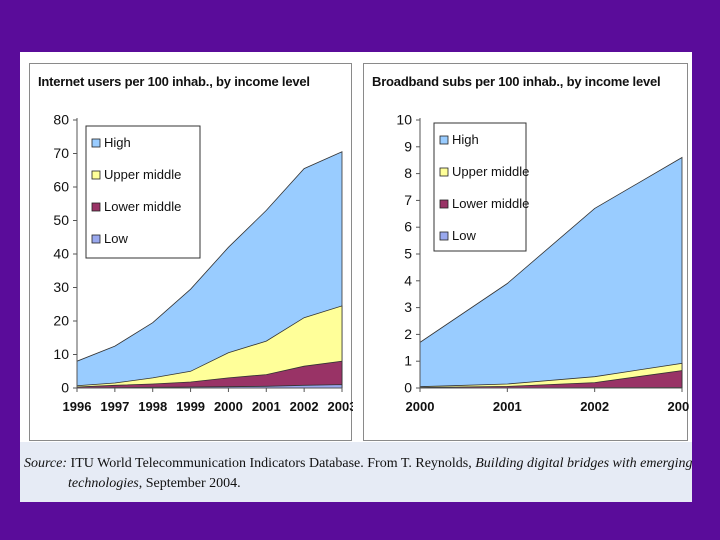 This screenshot has height=540, width=720. What do you see at coordinates (408, 200) in the screenshot?
I see `broadband-y-tick-label: 7` at bounding box center [408, 200].